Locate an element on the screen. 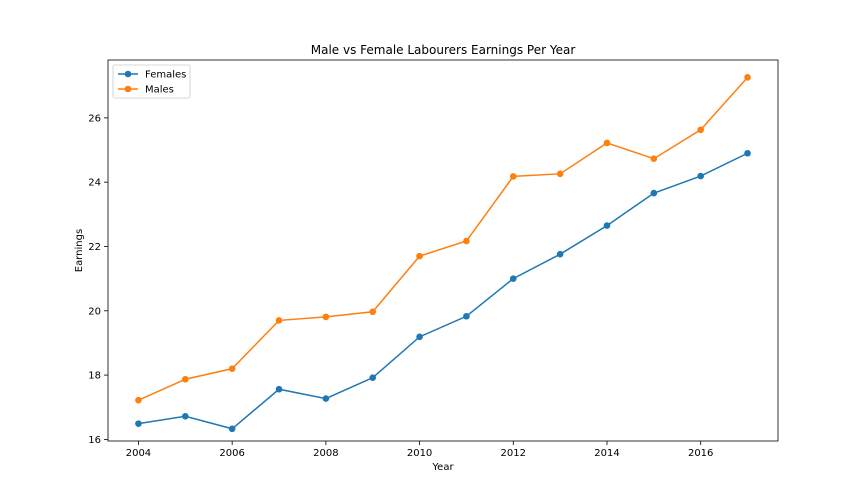  x-axis-label: Year is located at coordinates (442, 467).